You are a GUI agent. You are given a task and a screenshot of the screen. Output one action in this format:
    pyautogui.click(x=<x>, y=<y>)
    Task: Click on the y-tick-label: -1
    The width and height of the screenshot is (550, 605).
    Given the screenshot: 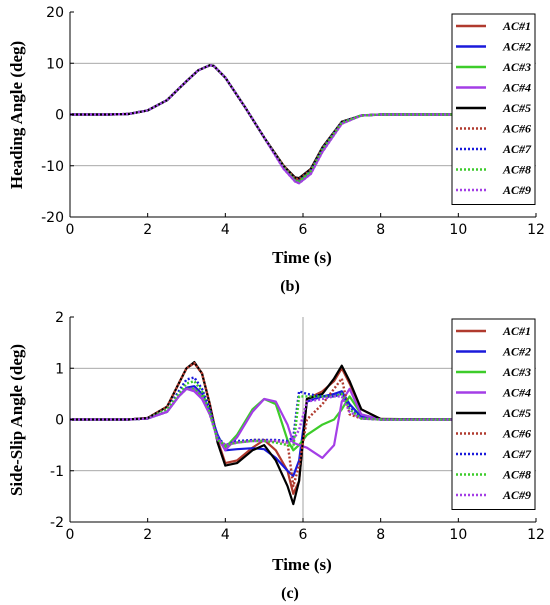 What is the action you would take?
    pyautogui.click(x=57, y=472)
    